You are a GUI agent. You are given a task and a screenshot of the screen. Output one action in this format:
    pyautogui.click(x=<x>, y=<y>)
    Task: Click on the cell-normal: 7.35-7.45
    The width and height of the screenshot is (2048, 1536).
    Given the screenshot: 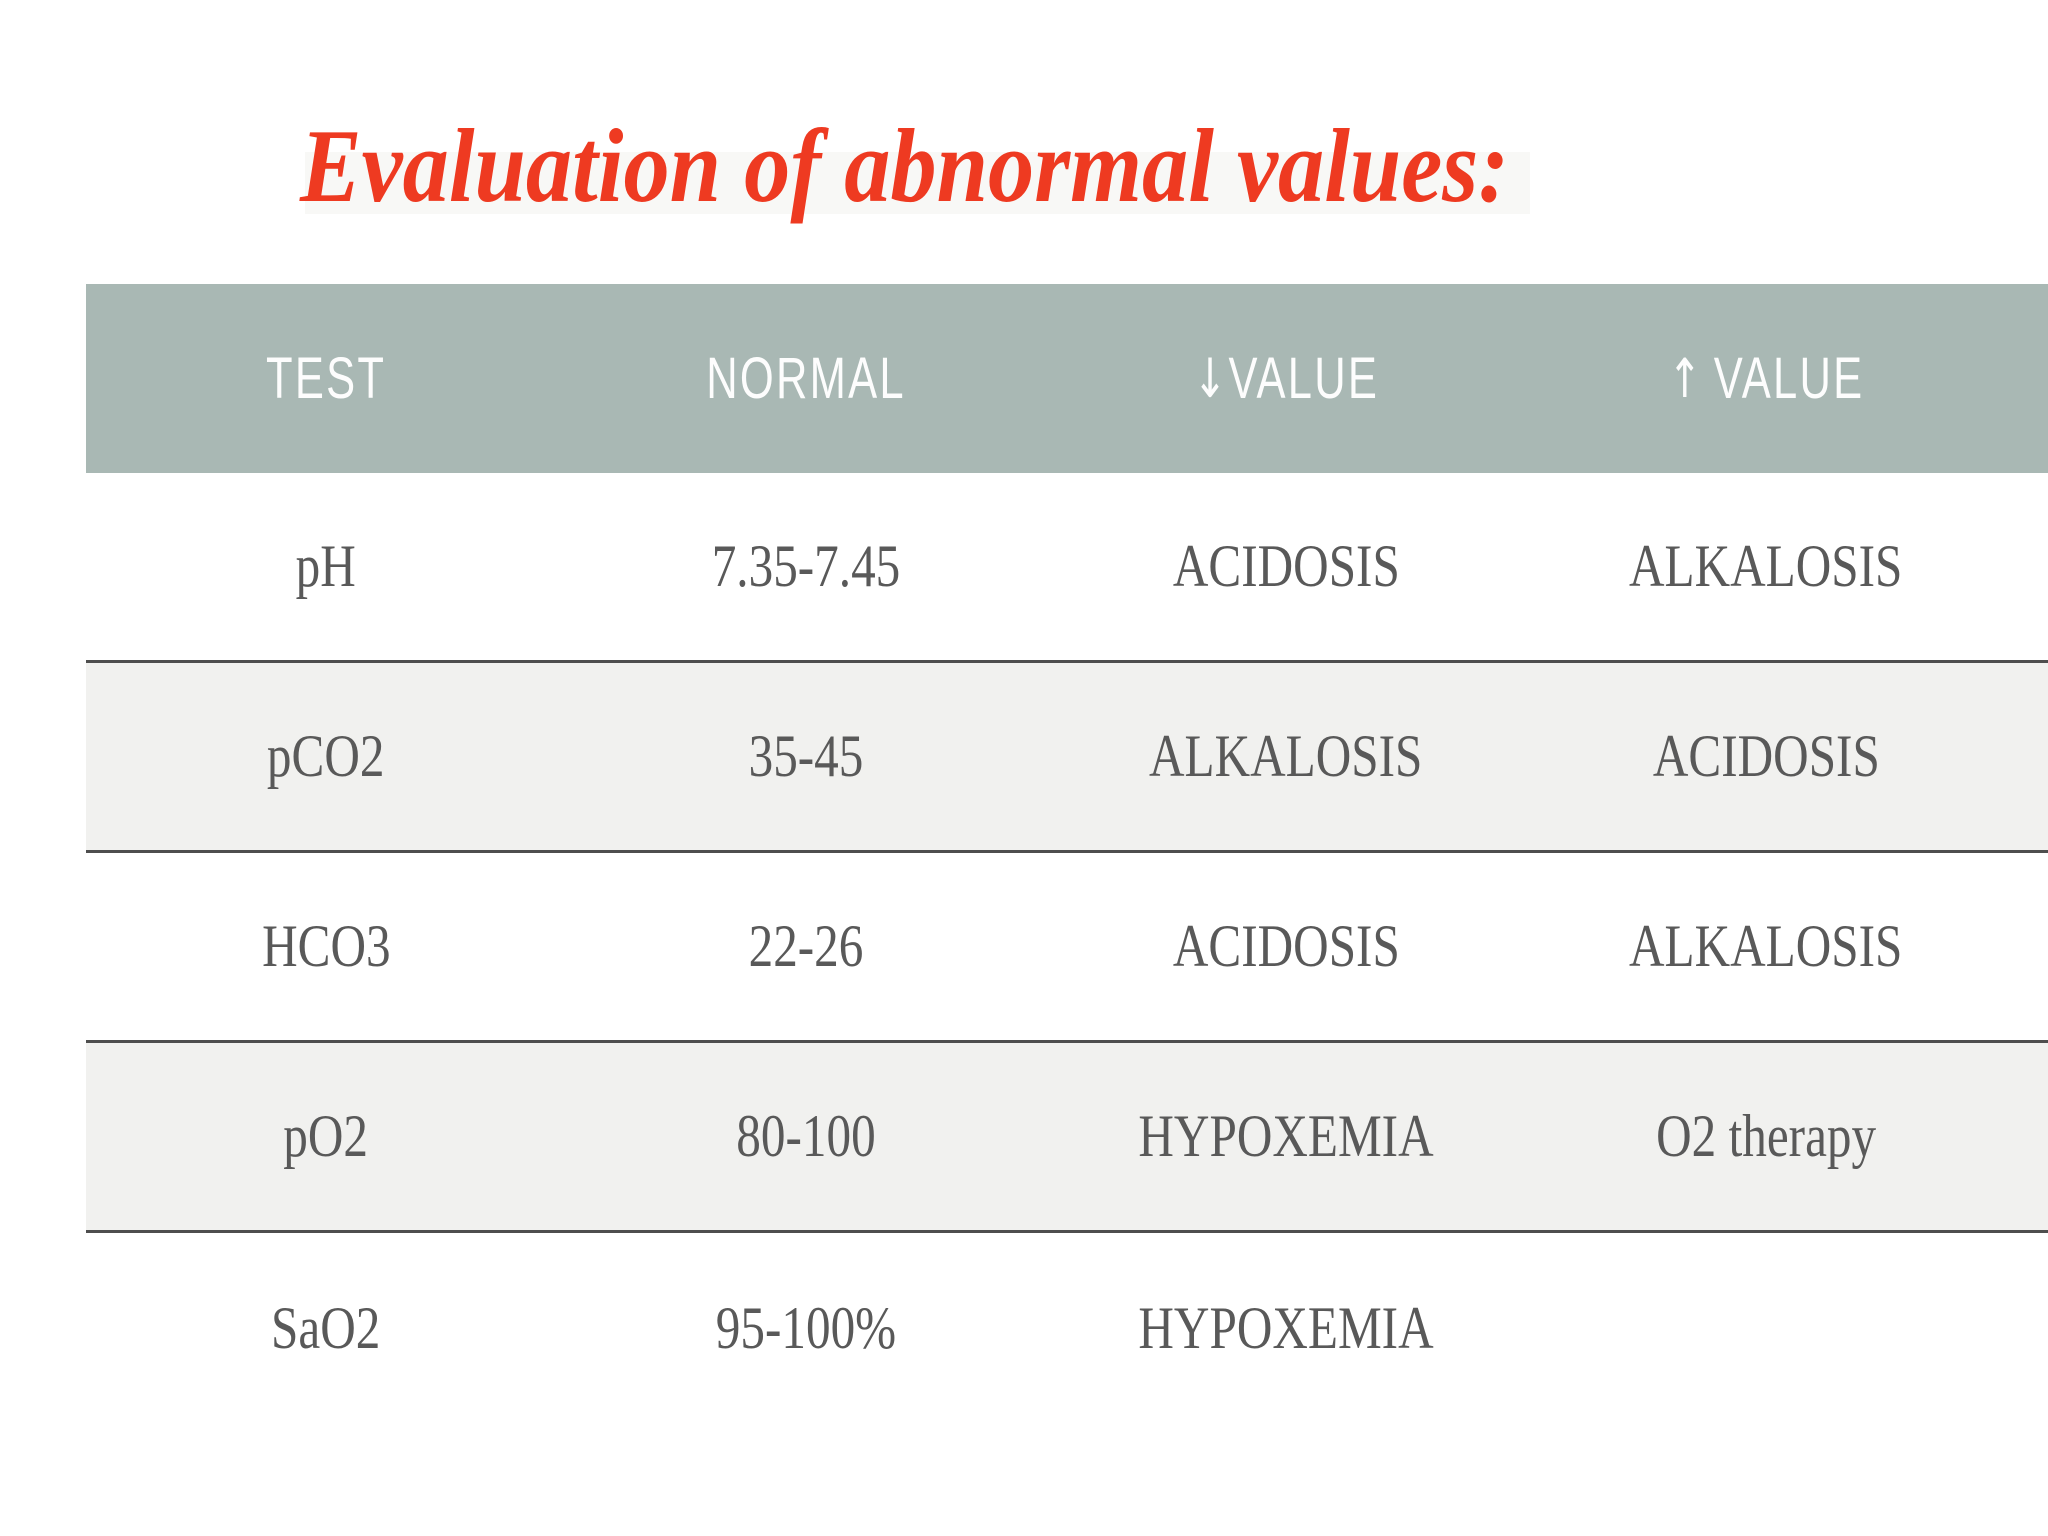 What is the action you would take?
    pyautogui.click(x=806, y=566)
    